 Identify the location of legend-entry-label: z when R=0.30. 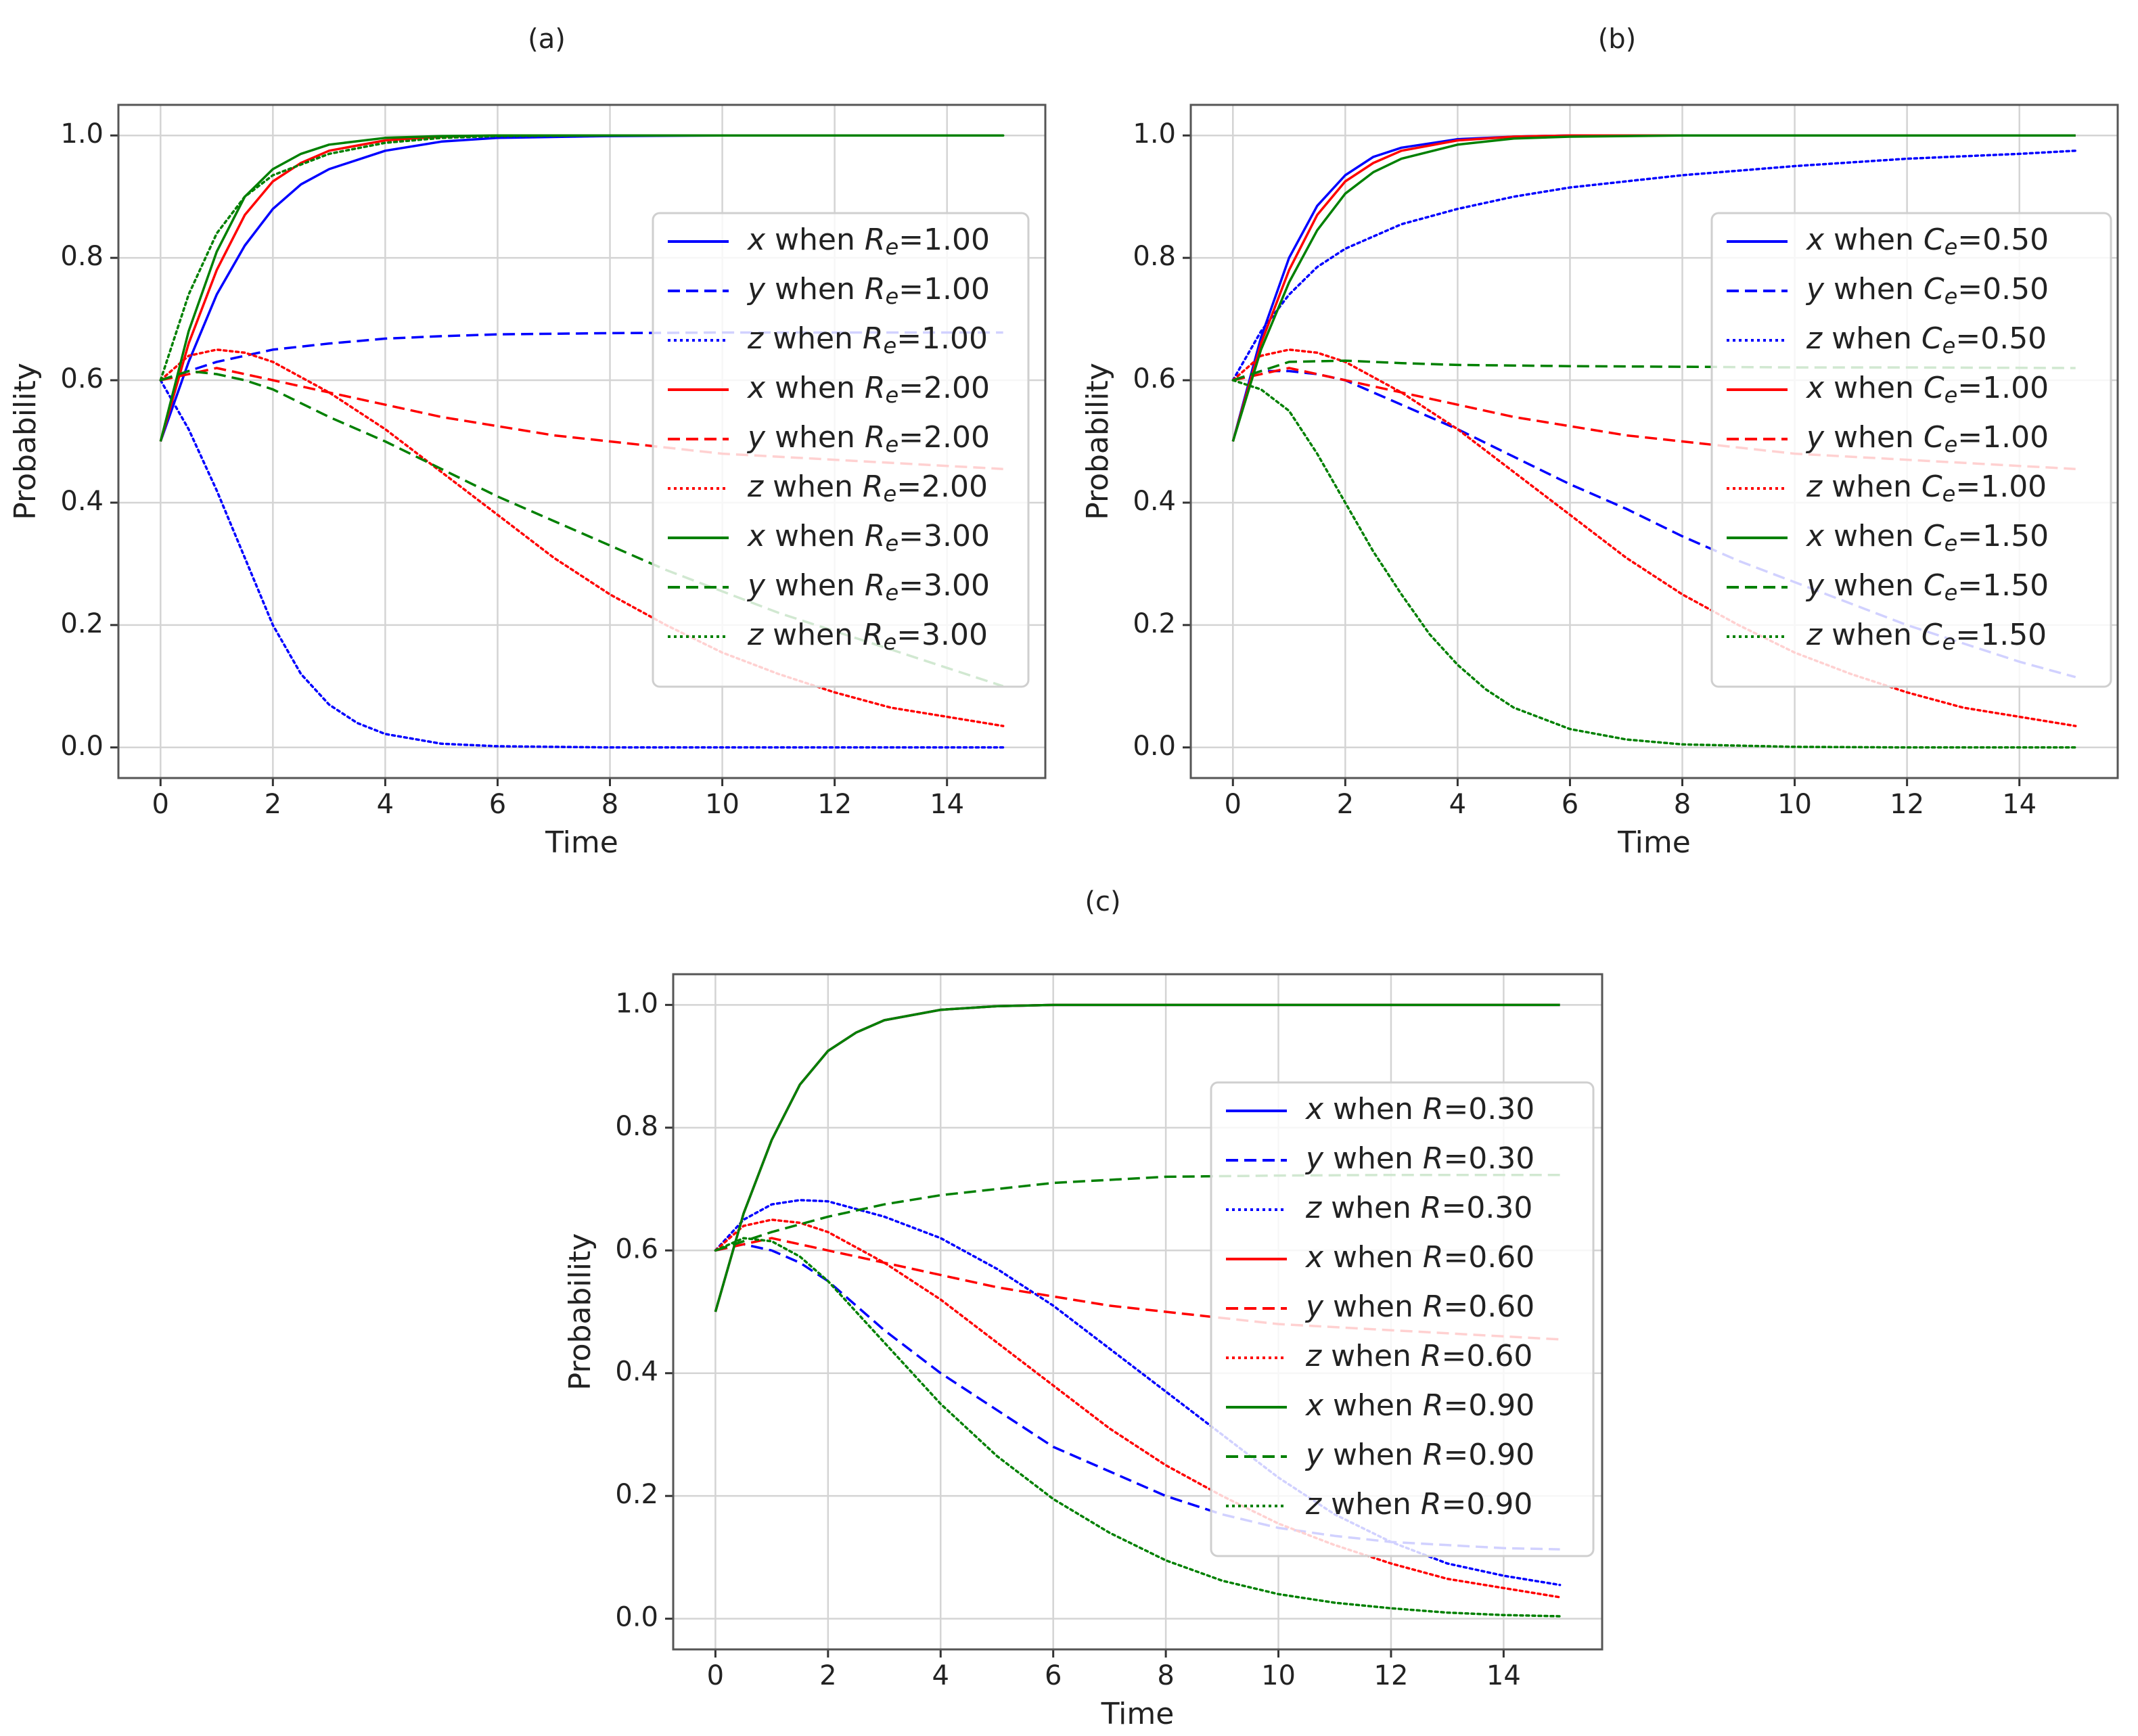
(1418, 1208).